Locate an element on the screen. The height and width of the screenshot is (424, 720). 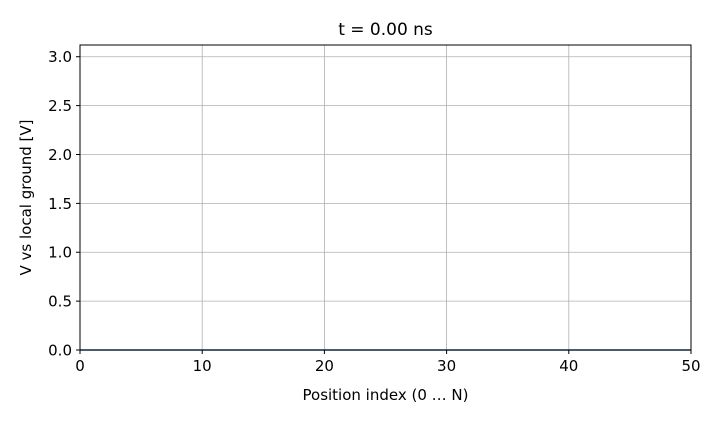
y-tick-label: 3.0 is located at coordinates (60, 57).